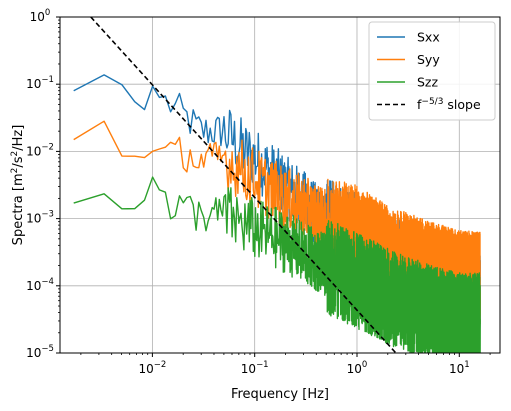 The height and width of the screenshot is (411, 511). Describe the element at coordinates (43, 184) in the screenshot. I see `y-axis: 10⁻⁵ 10⁻⁴ 10⁻³ 10⁻² 10⁻¹ 10⁰` at that location.